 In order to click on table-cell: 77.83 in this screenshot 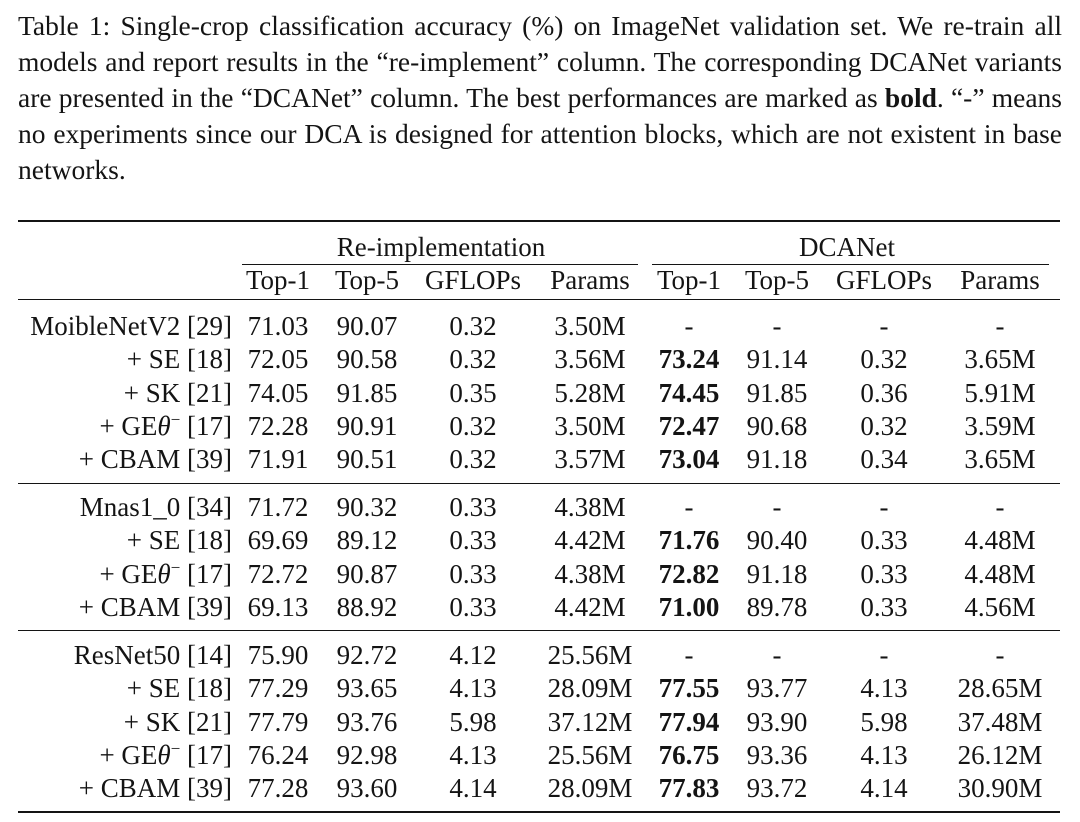, I will do `click(689, 788)`.